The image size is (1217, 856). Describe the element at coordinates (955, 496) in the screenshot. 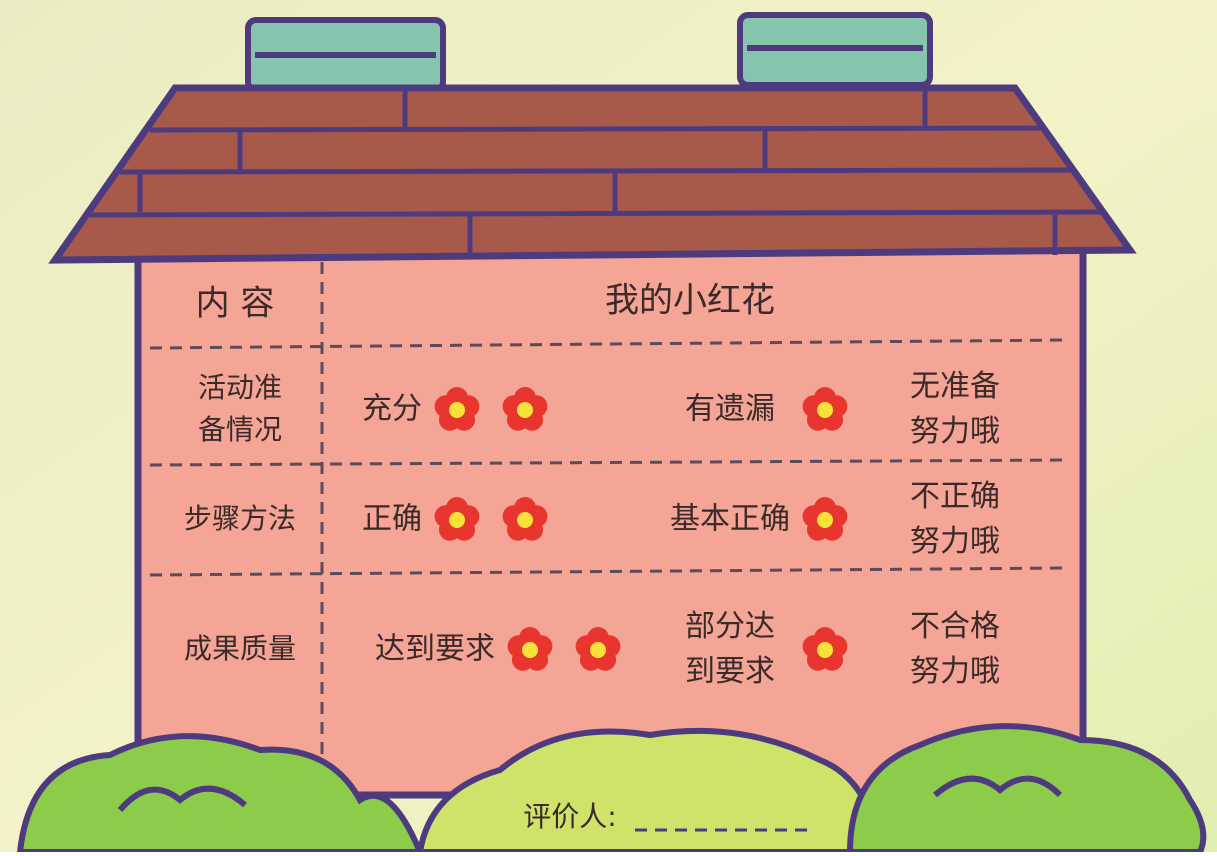

I see `poor-text: 不正确` at that location.